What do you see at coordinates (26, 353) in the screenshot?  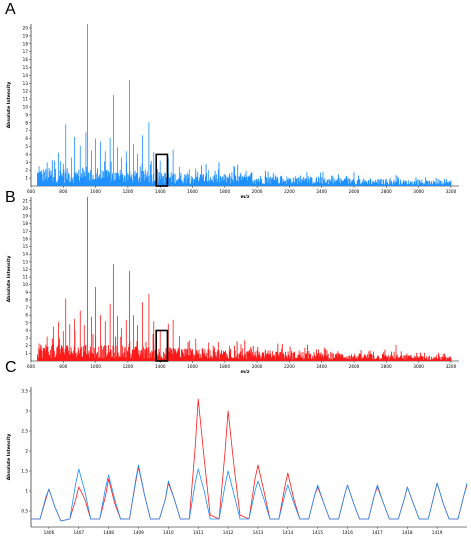 I see `chart-b-y-tick-label: 1` at bounding box center [26, 353].